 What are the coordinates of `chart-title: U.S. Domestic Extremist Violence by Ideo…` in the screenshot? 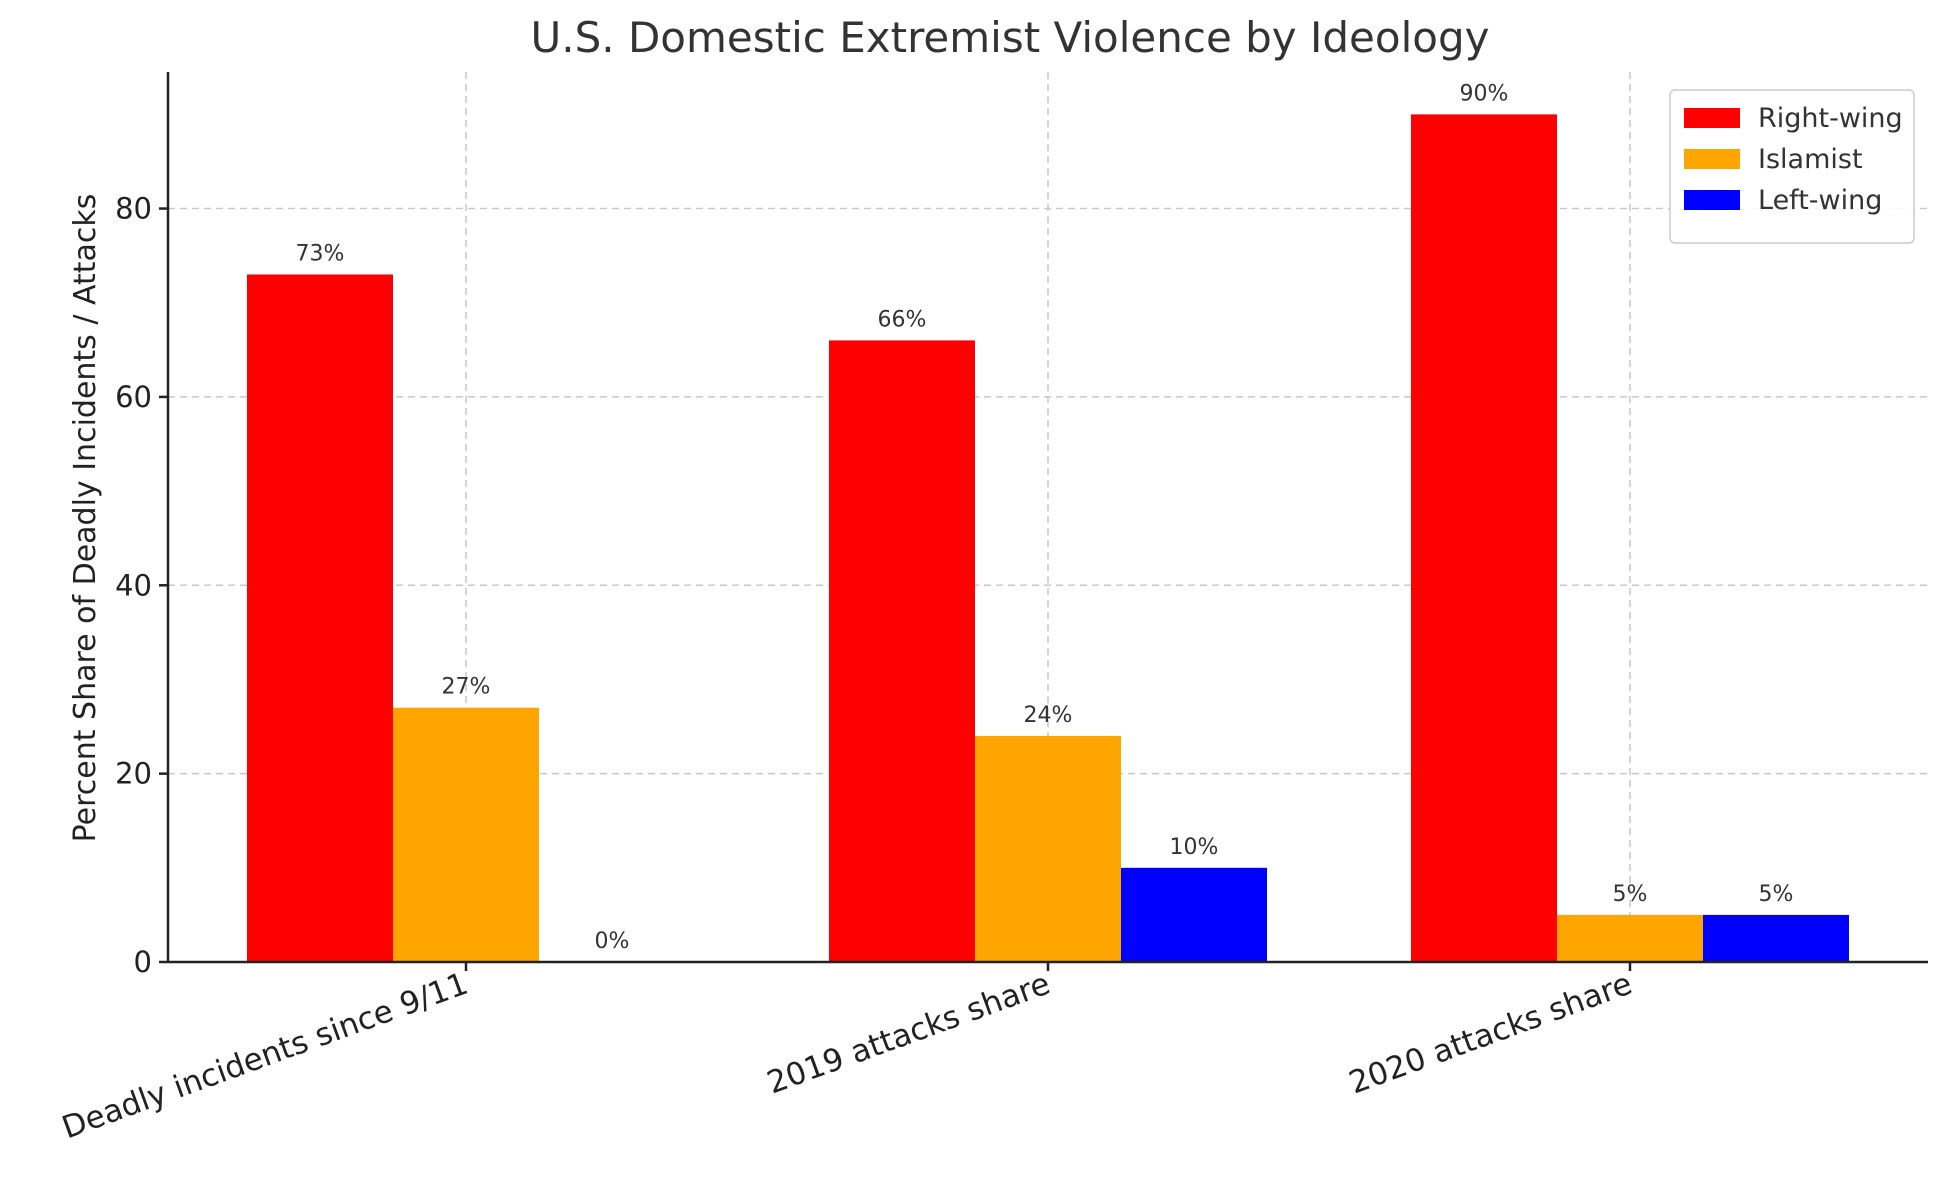 It's located at (1010, 37).